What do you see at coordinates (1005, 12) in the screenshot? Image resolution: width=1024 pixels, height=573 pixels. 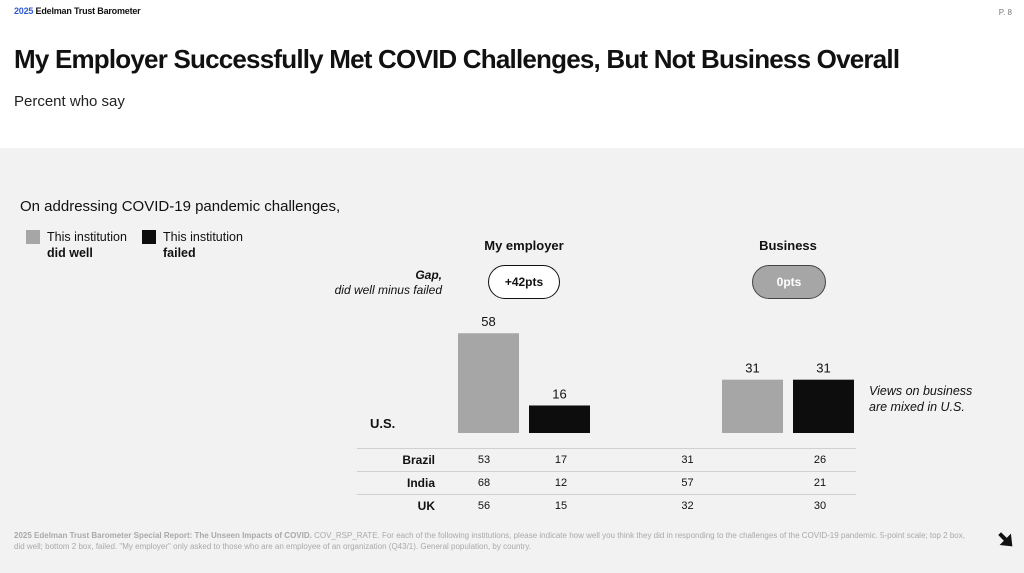 I see `page-number: P. 8` at bounding box center [1005, 12].